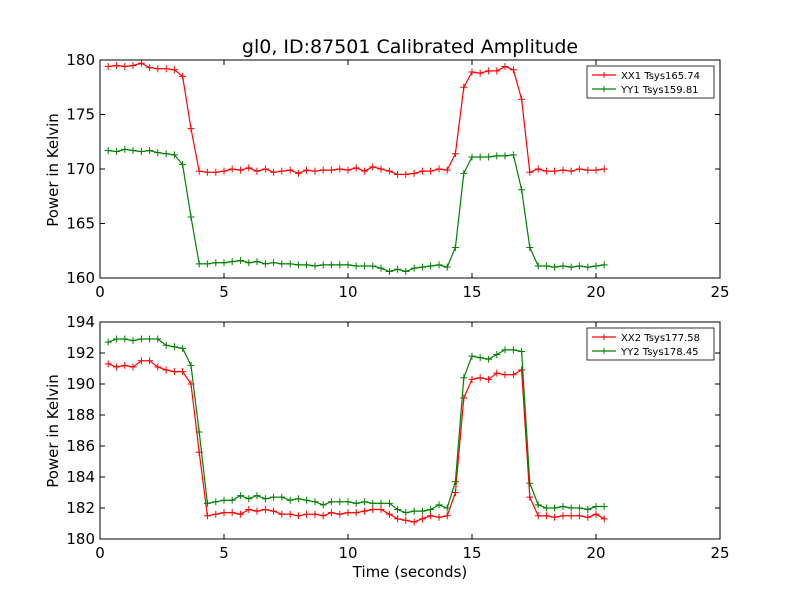  Describe the element at coordinates (80, 446) in the screenshot. I see `y-tick-label: 186` at that location.